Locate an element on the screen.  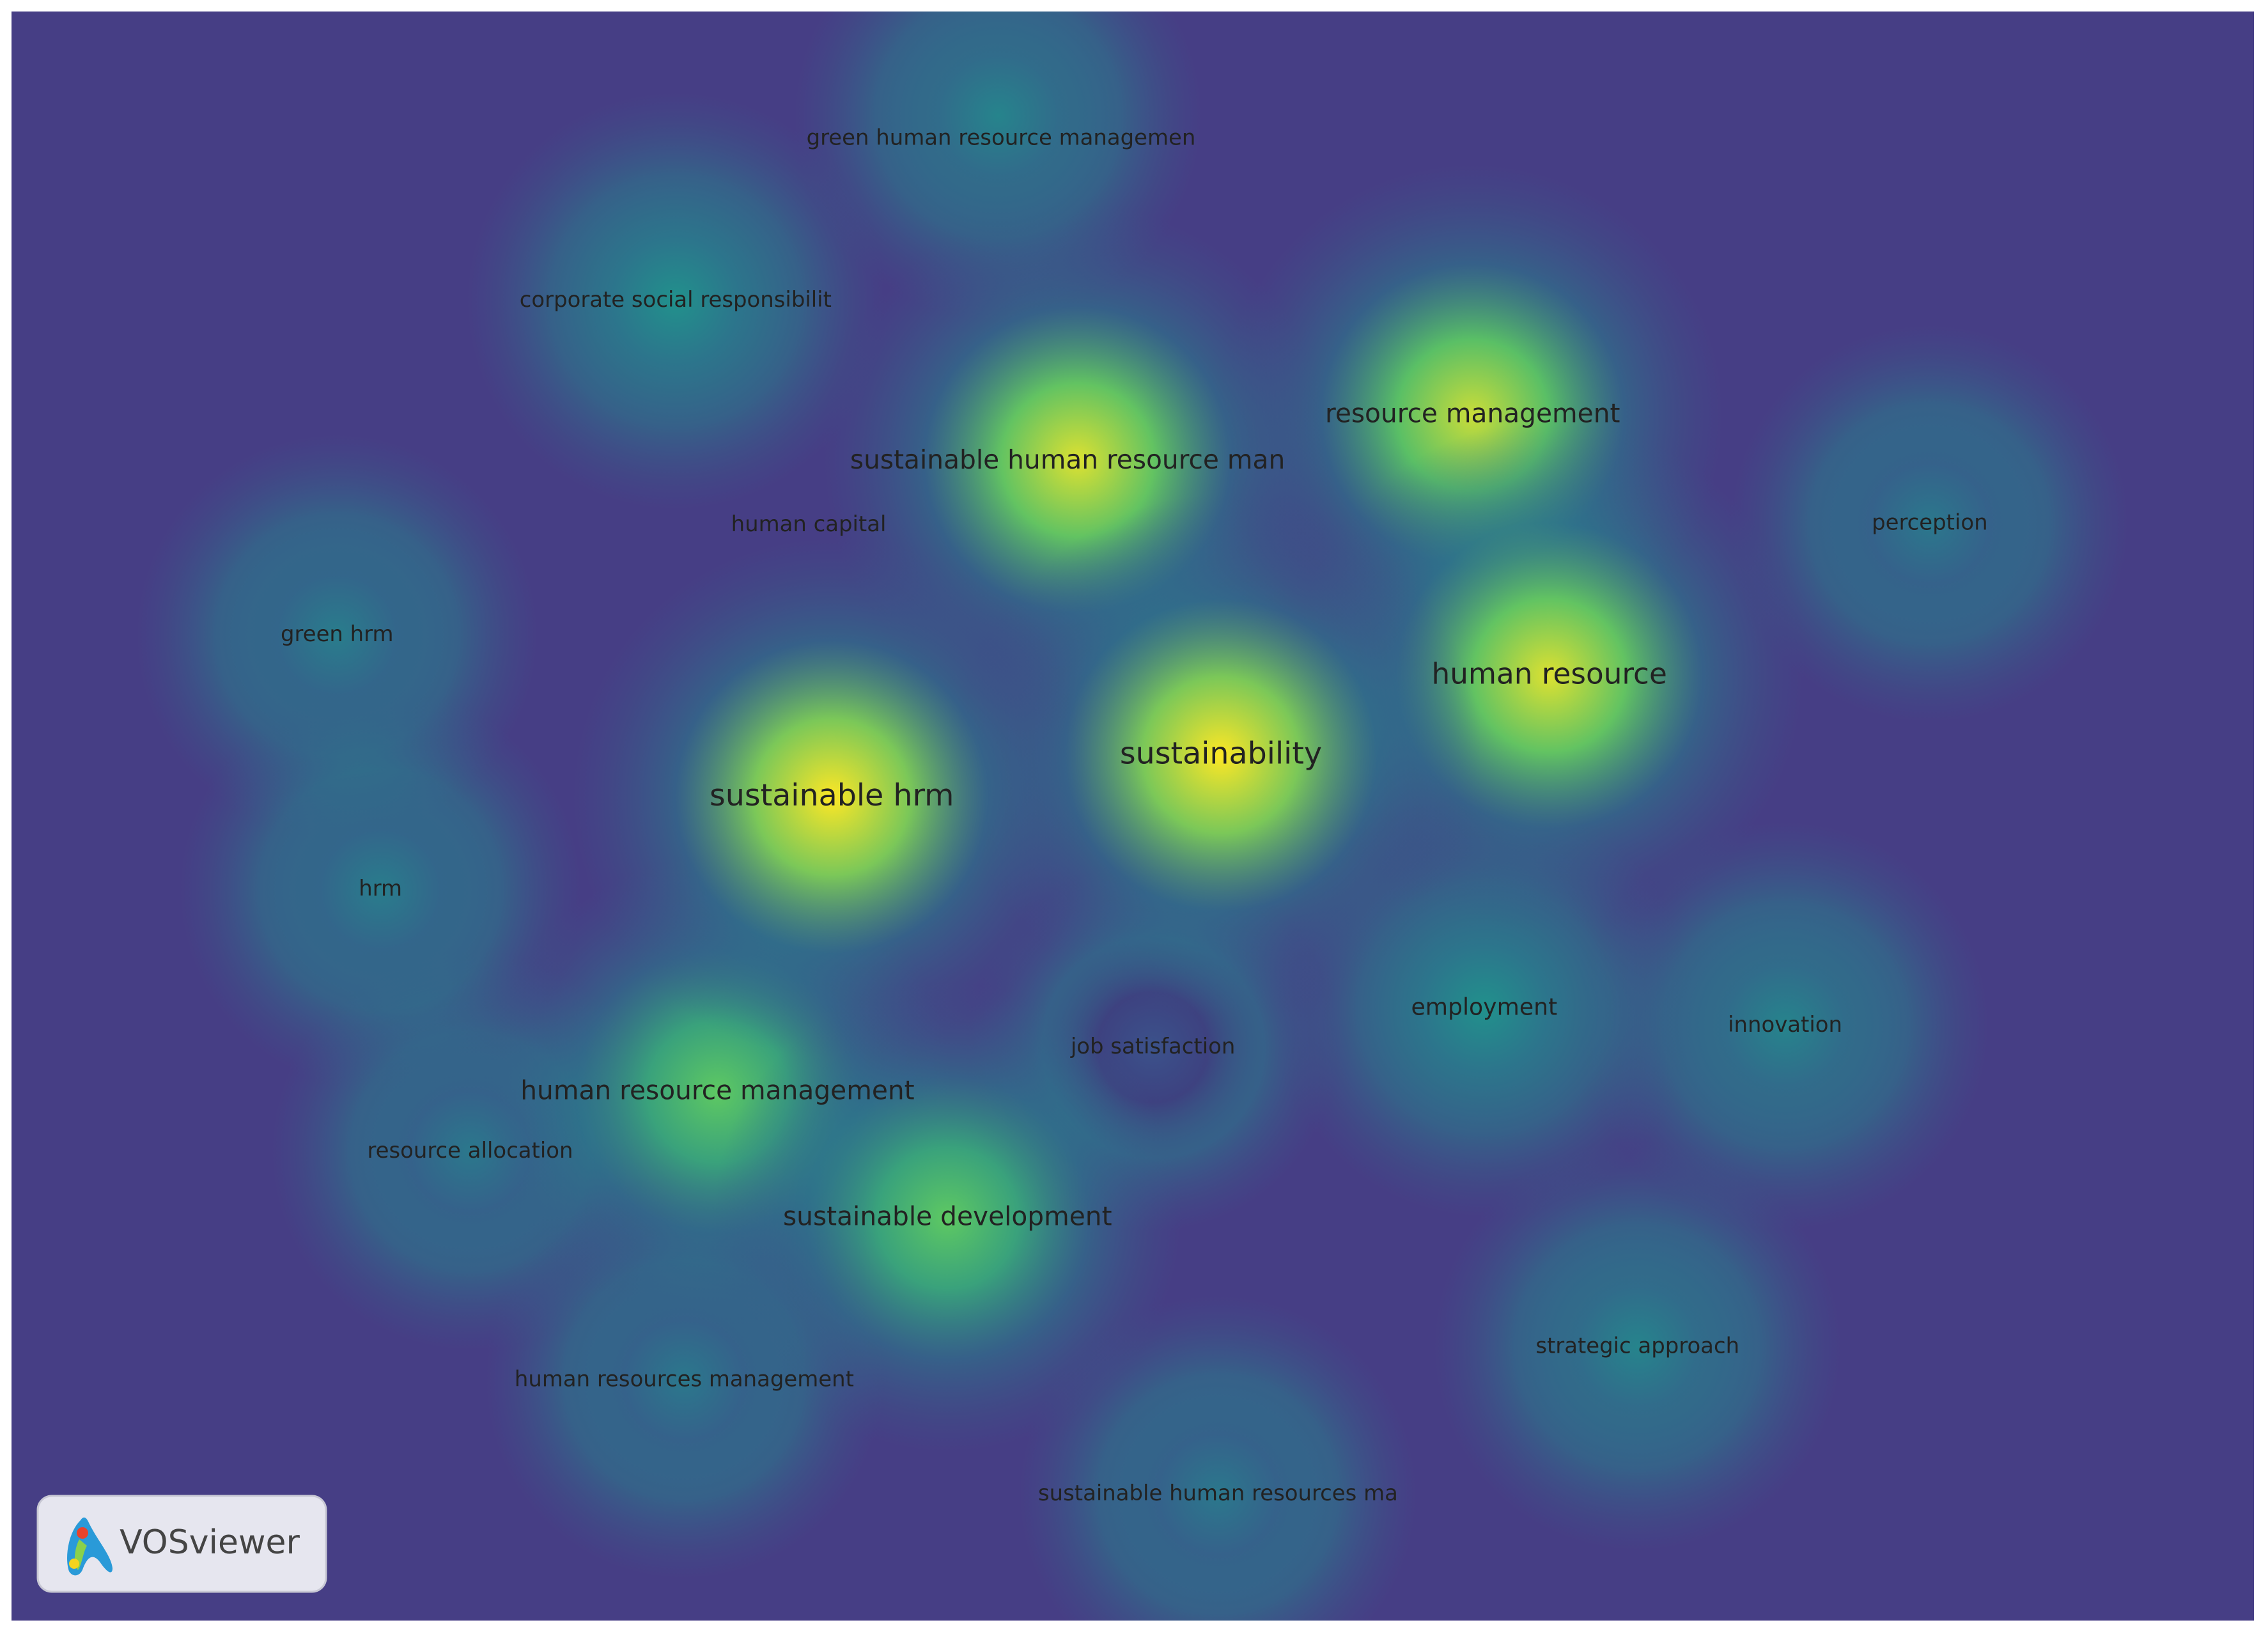
node-label: sustainable development is located at coordinates (947, 1216).